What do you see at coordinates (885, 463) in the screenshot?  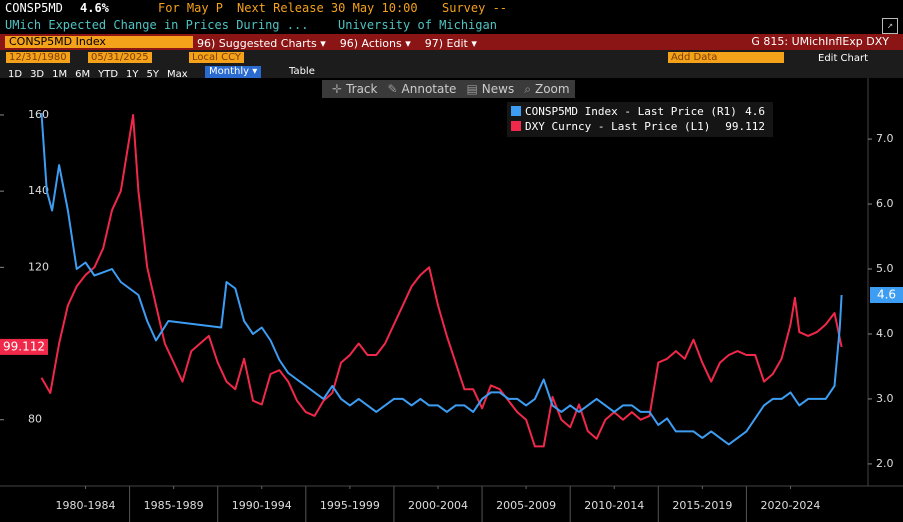 I see `y2-tick-label: 2.0` at bounding box center [885, 463].